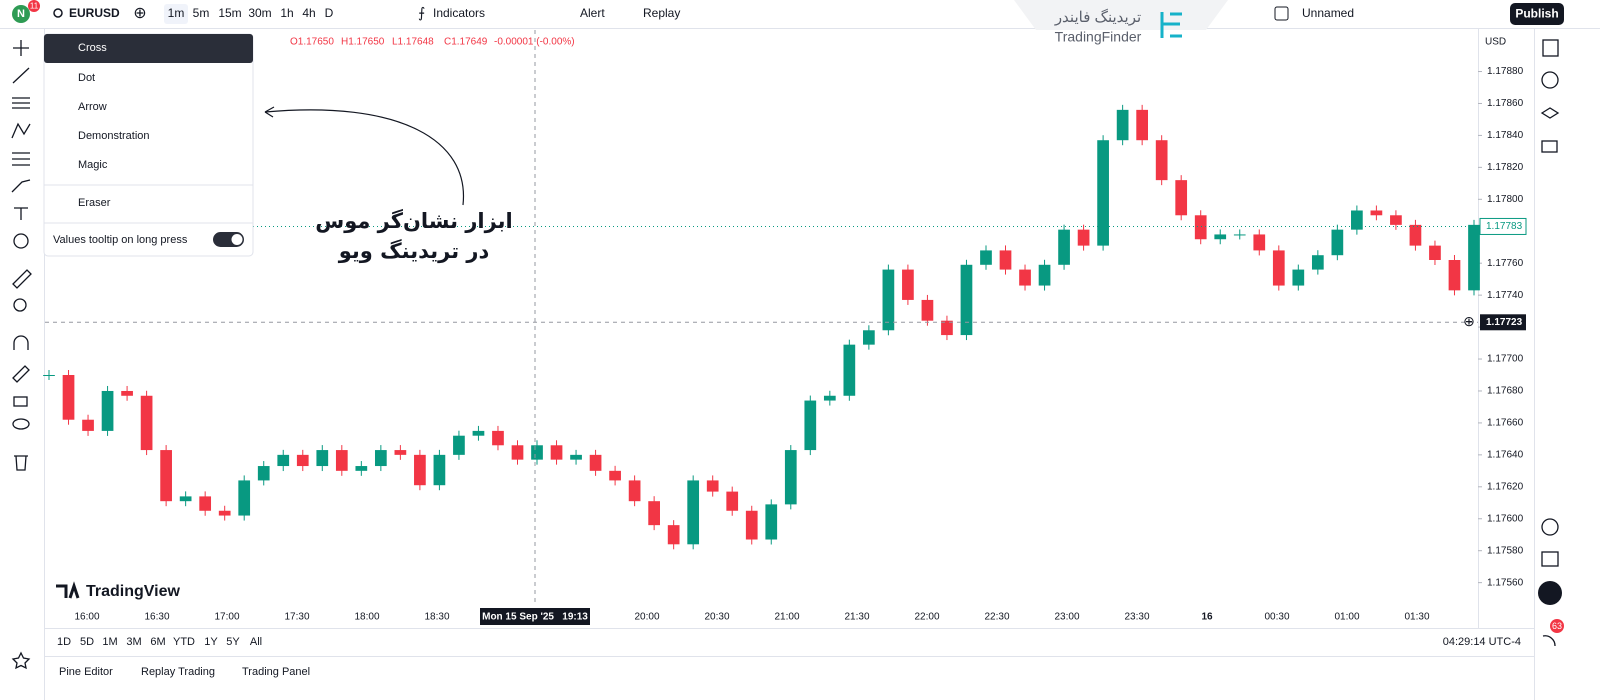 The width and height of the screenshot is (1600, 700). What do you see at coordinates (592, 13) in the screenshot?
I see `alert: Alert` at bounding box center [592, 13].